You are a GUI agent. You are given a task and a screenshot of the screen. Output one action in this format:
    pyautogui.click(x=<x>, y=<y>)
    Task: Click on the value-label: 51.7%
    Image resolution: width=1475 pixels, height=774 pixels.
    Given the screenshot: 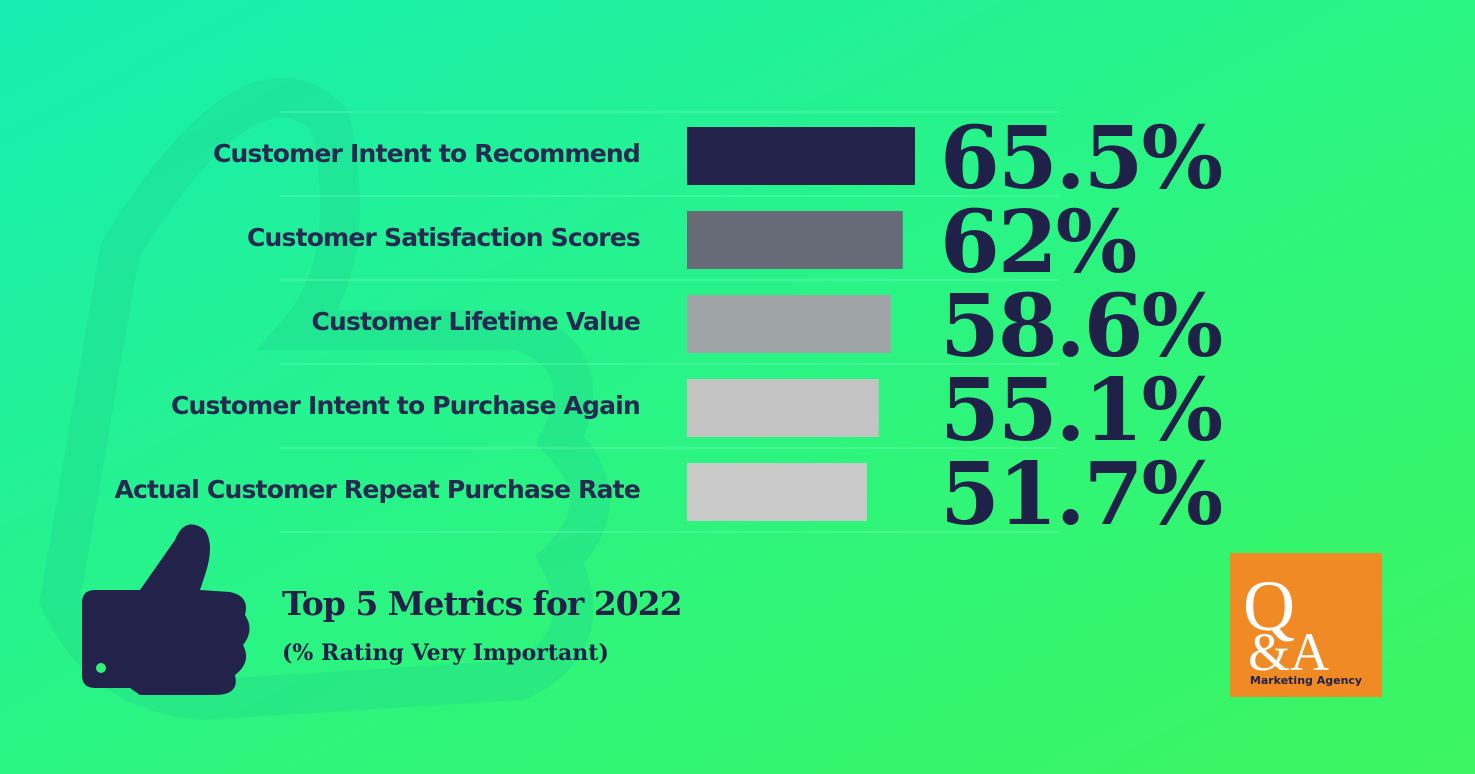 What is the action you would take?
    pyautogui.click(x=1080, y=494)
    